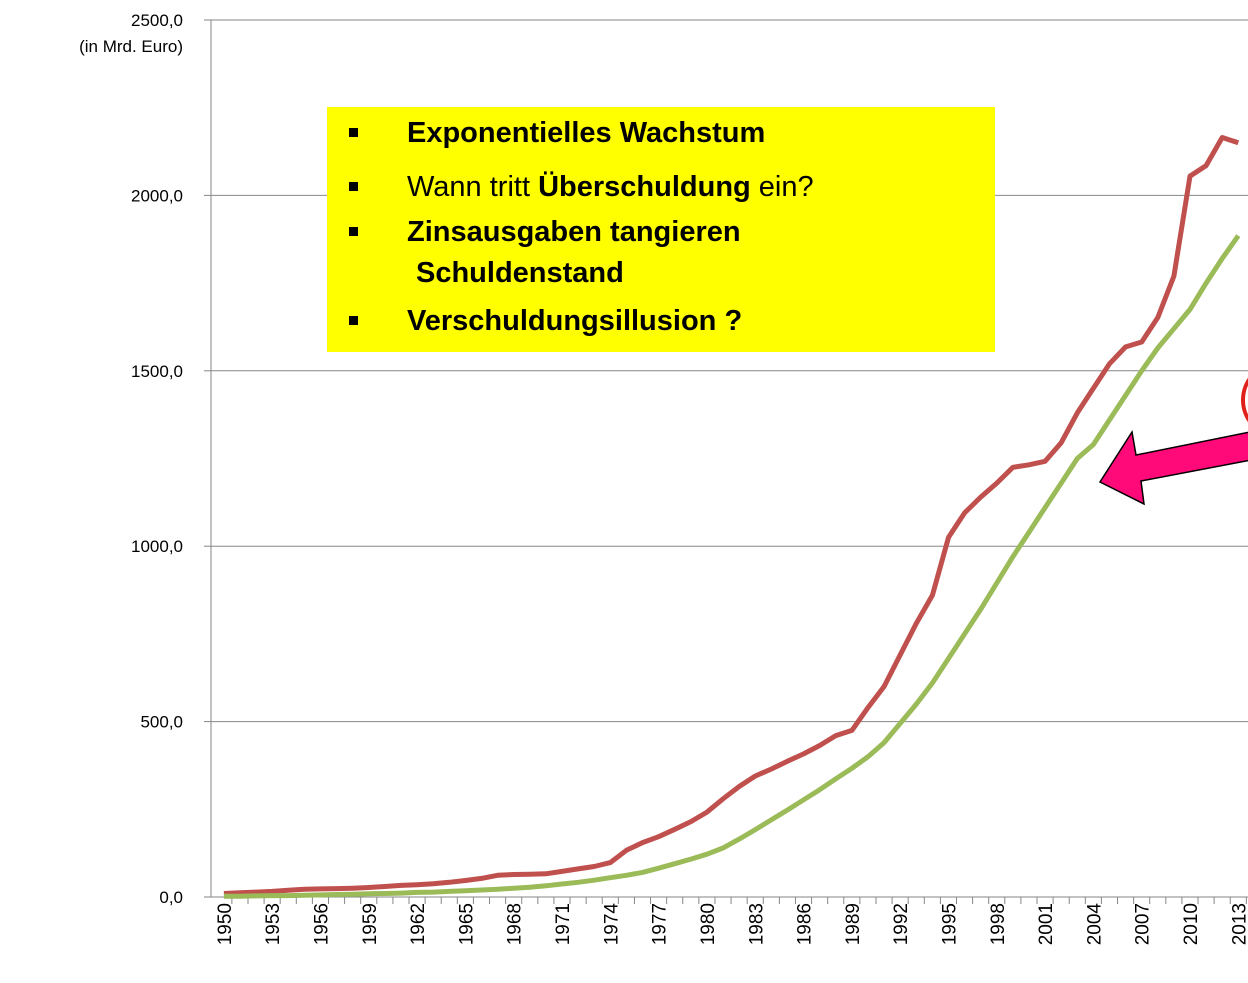 This screenshot has width=1248, height=983. Describe the element at coordinates (157, 20) in the screenshot. I see `y-tick-label: 2500,0` at that location.